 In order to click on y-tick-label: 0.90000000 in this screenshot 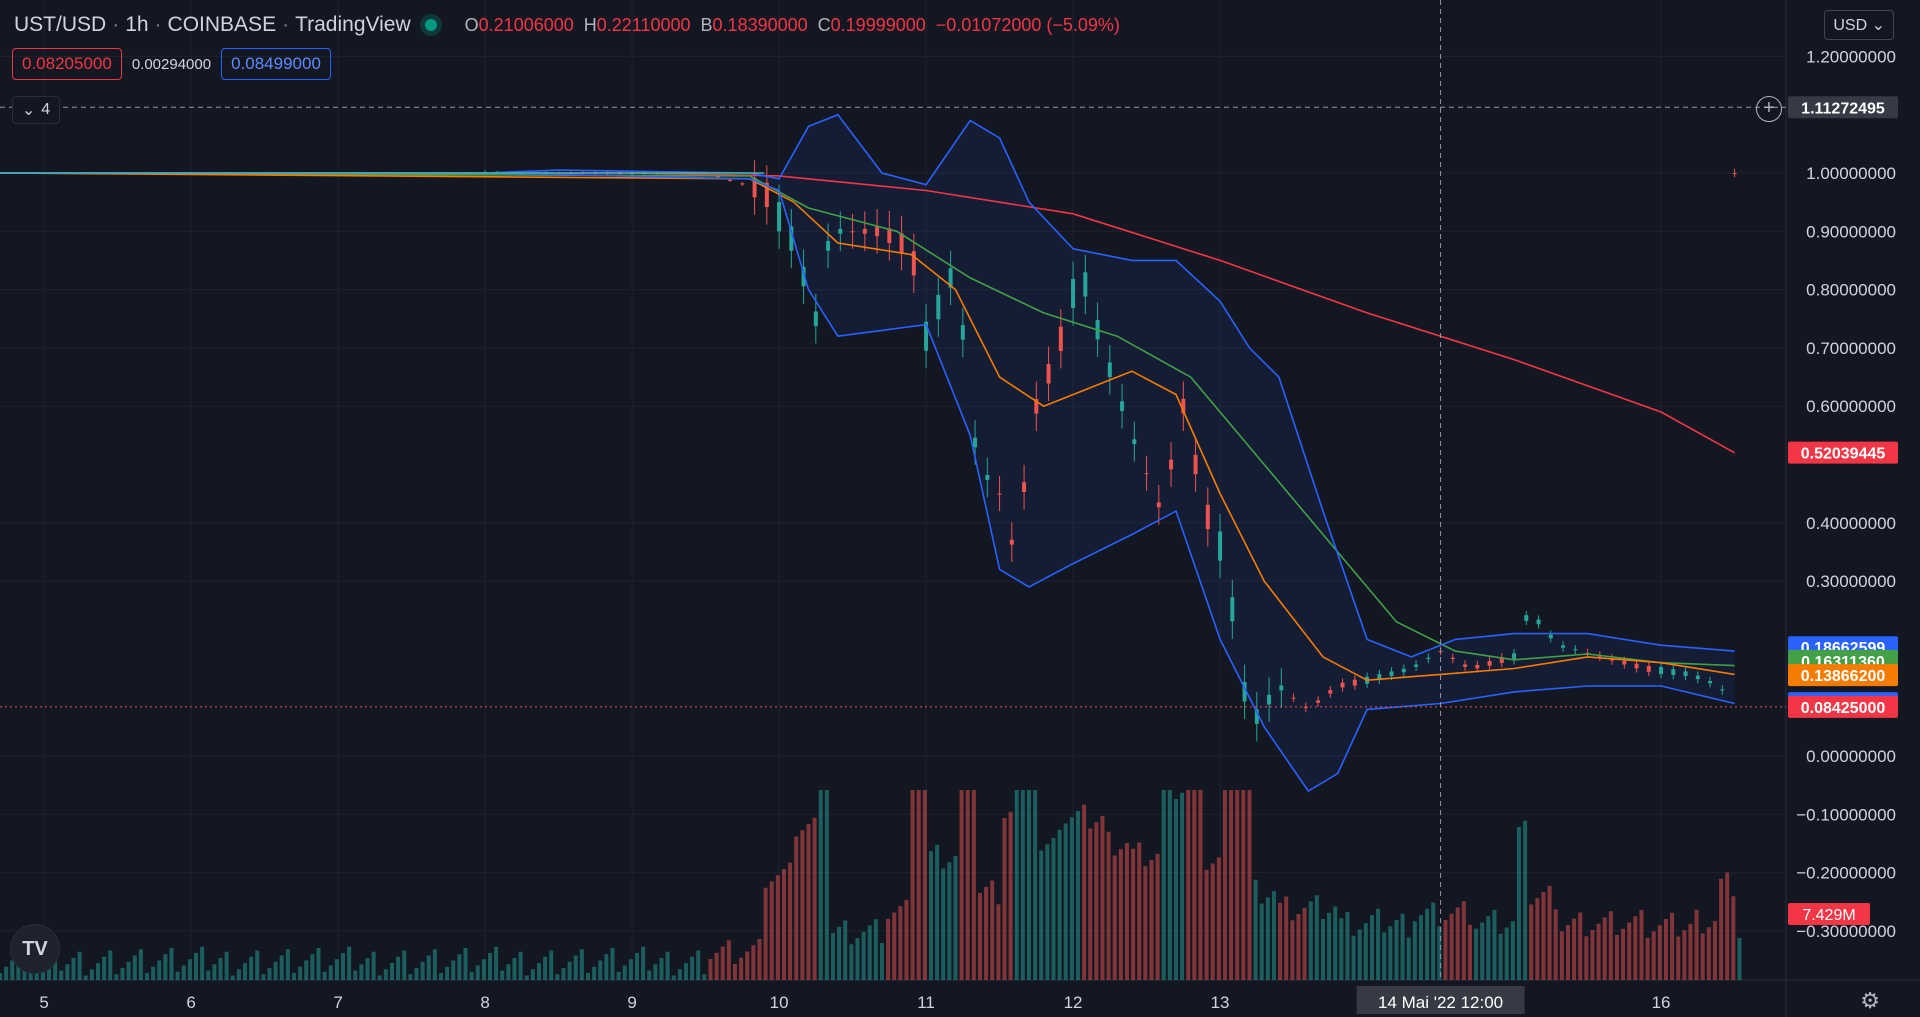, I will do `click(1851, 231)`.